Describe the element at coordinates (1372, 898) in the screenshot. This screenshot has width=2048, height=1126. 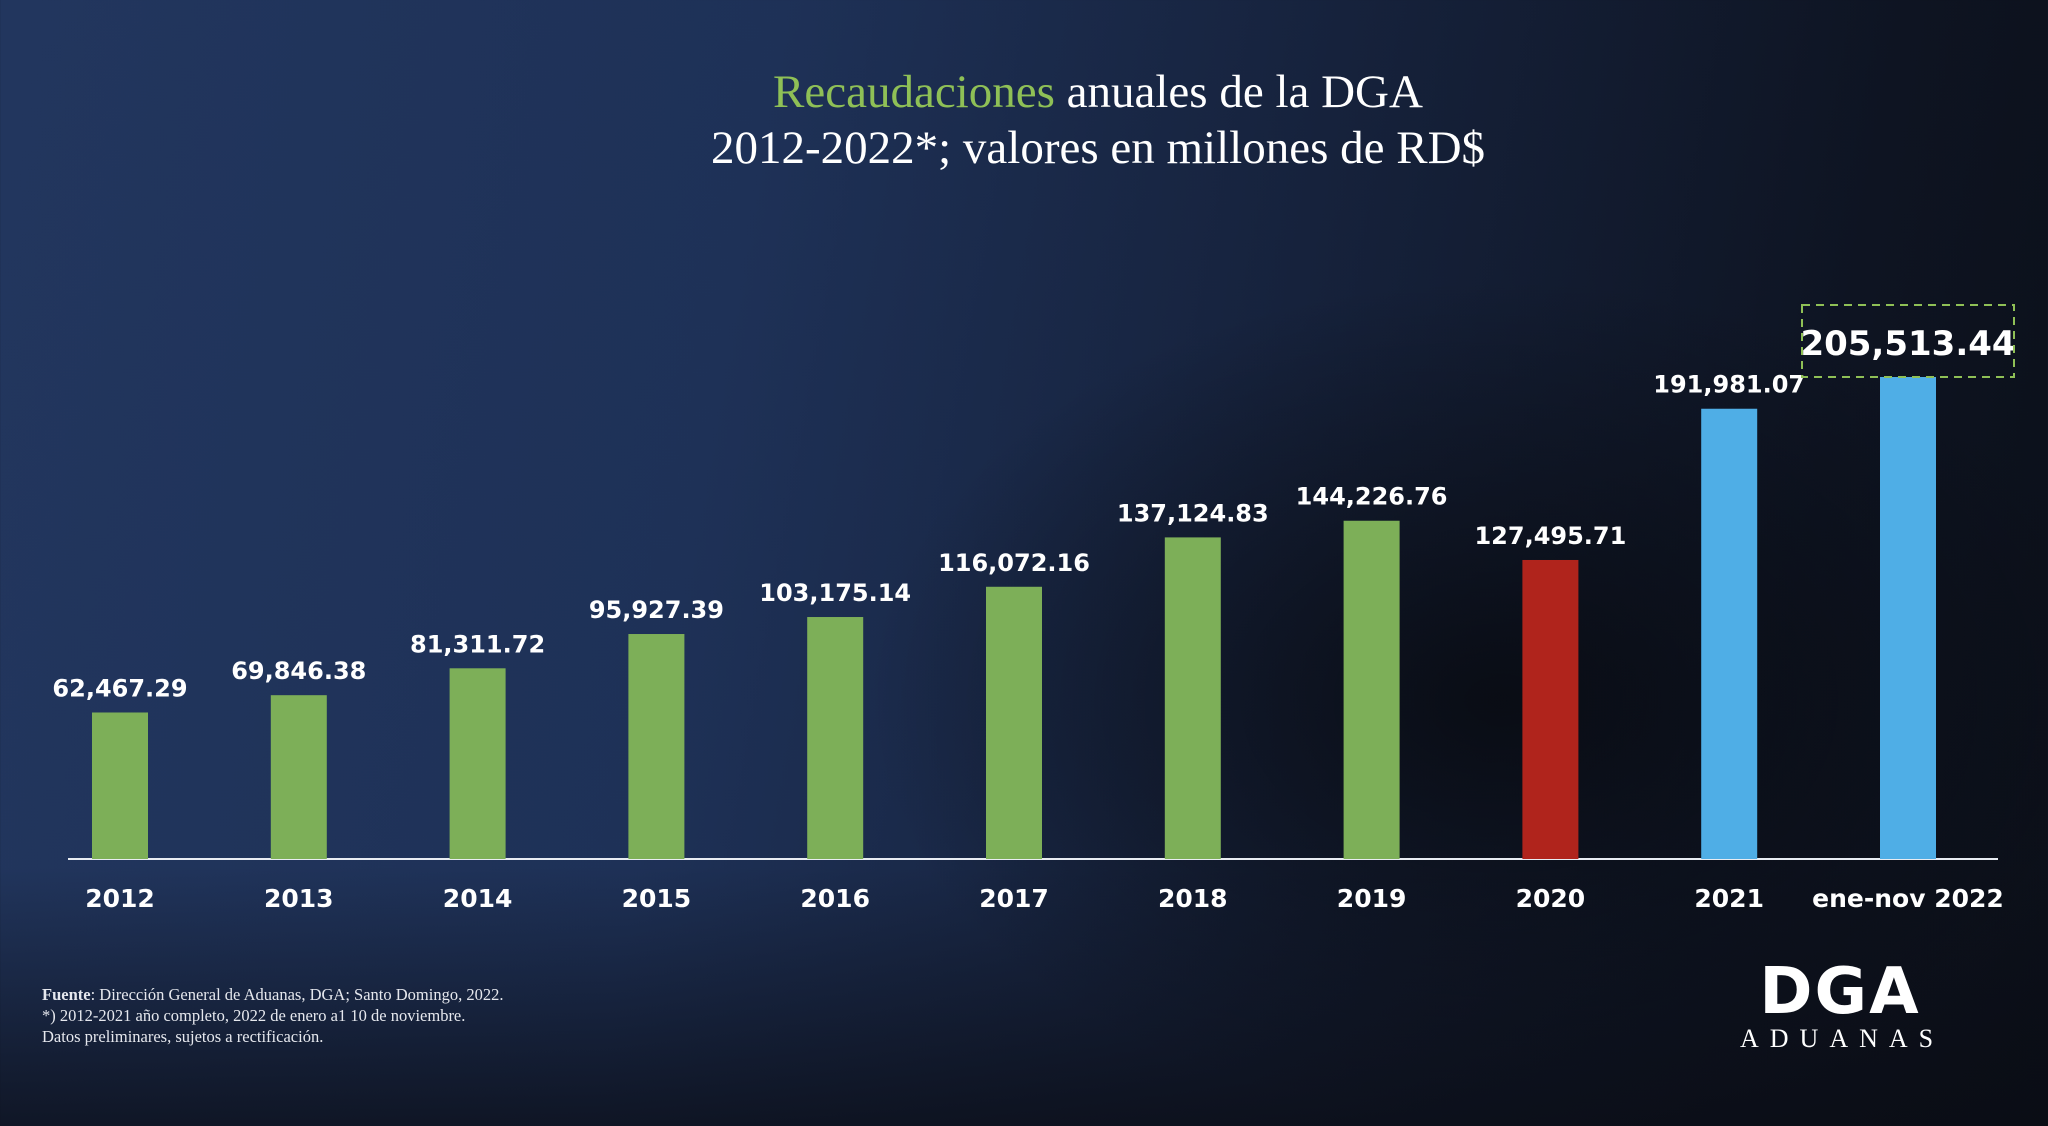
I see `x-tick-label: 2019` at that location.